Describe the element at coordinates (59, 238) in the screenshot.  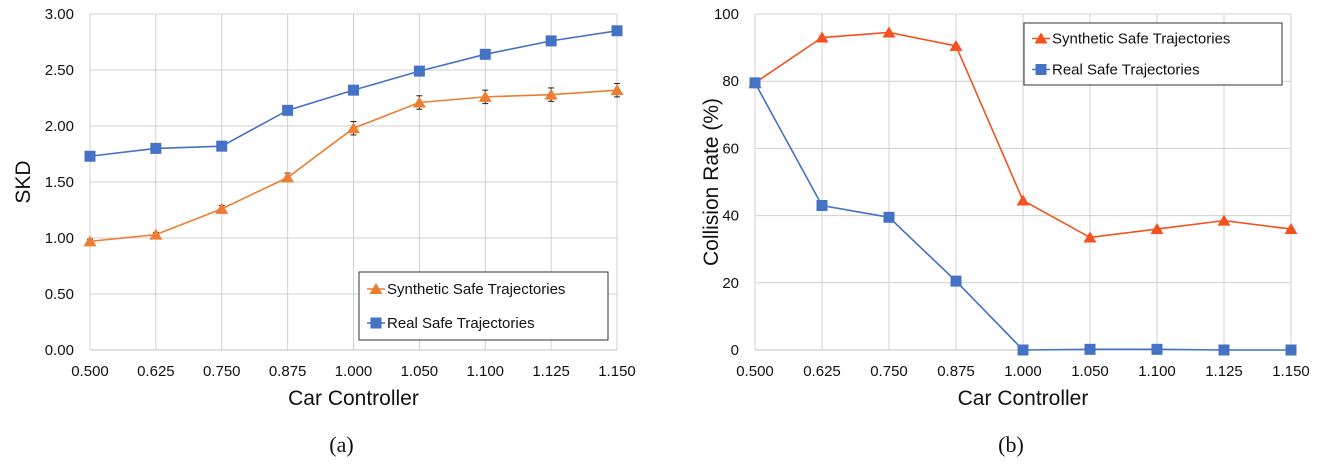
I see `y-tick-label: 1.00` at that location.